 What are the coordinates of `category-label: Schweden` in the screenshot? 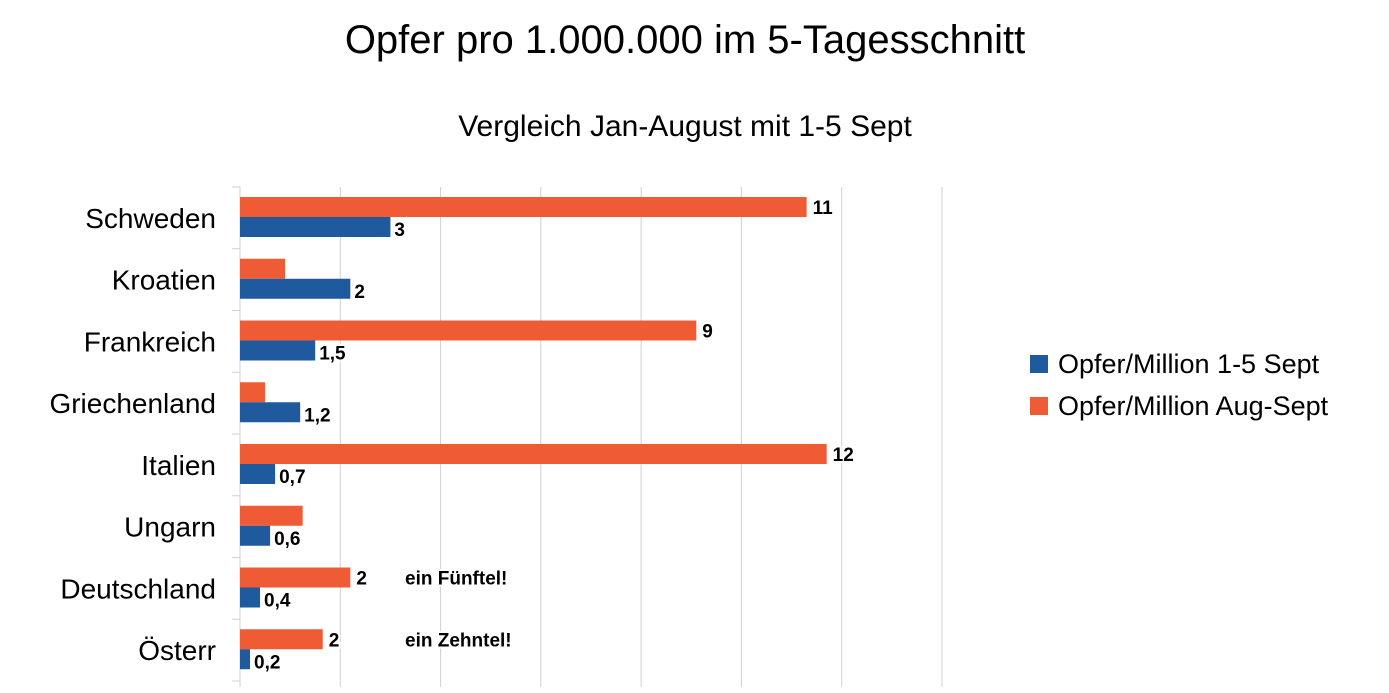 It's located at (150, 218).